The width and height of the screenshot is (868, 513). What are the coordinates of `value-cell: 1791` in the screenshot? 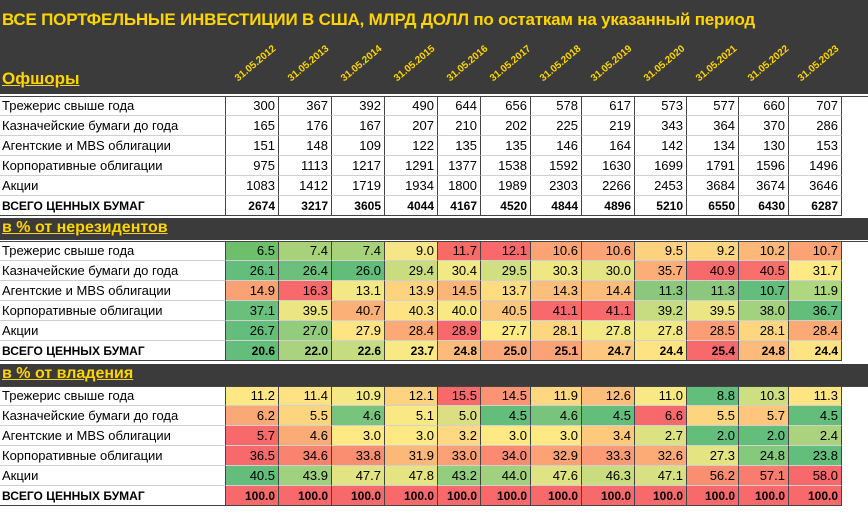 It's located at (713, 166).